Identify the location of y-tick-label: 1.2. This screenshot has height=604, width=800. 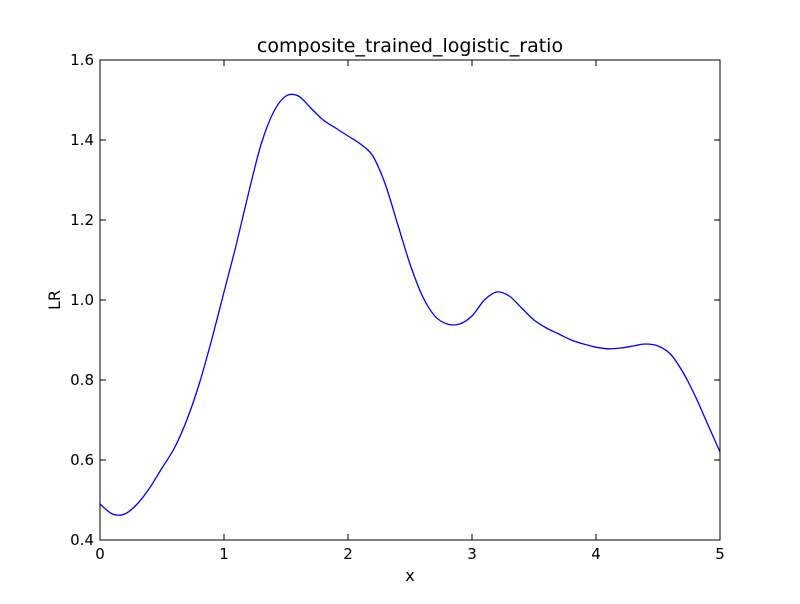
(82, 220).